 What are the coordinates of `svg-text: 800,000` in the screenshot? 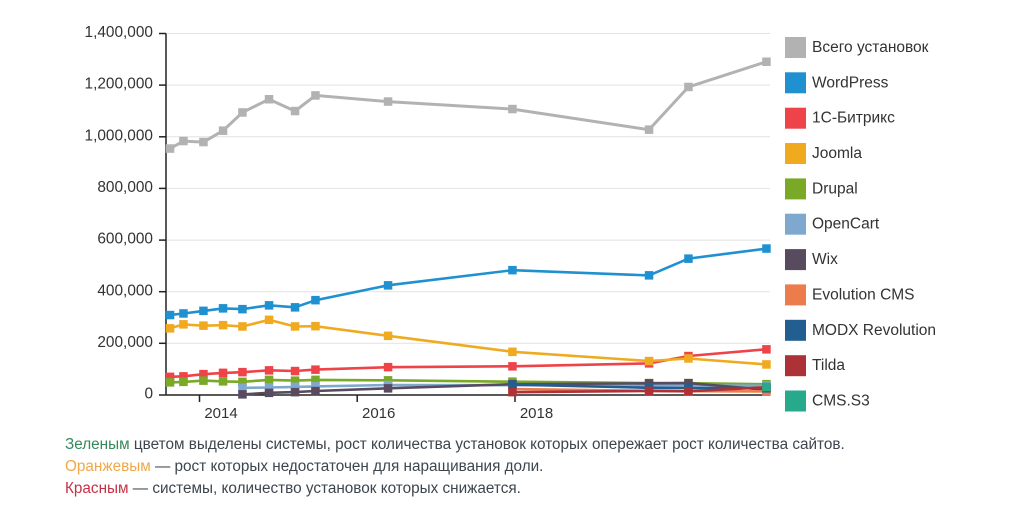 It's located at (125, 187).